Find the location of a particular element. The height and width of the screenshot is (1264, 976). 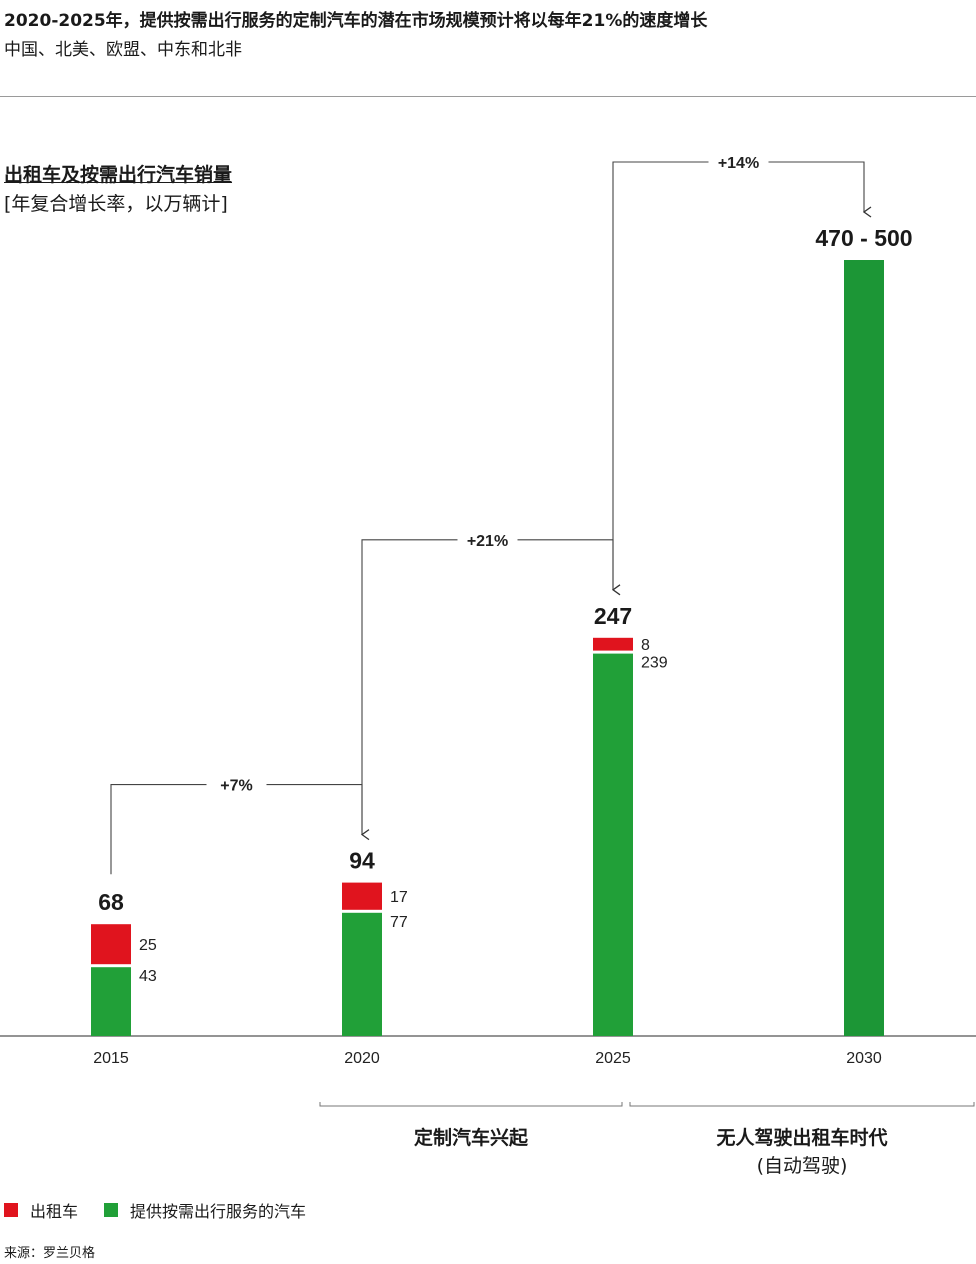

category-label-2020: 2020 is located at coordinates (362, 1058).